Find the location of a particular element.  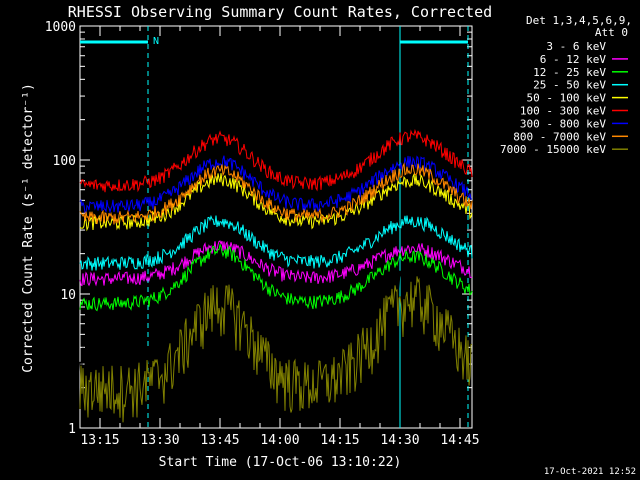

legend-header-line-2: Att 0 is located at coordinates (611, 32).